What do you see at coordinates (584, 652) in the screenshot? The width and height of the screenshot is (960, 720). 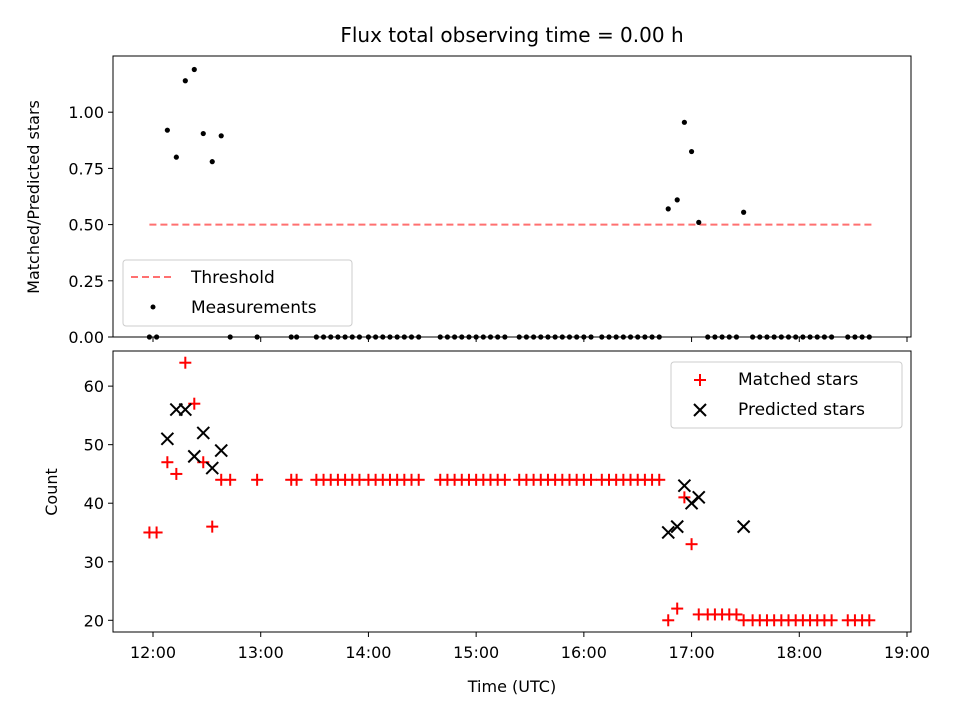 I see `bottom-x-tick-label: 16:00` at bounding box center [584, 652].